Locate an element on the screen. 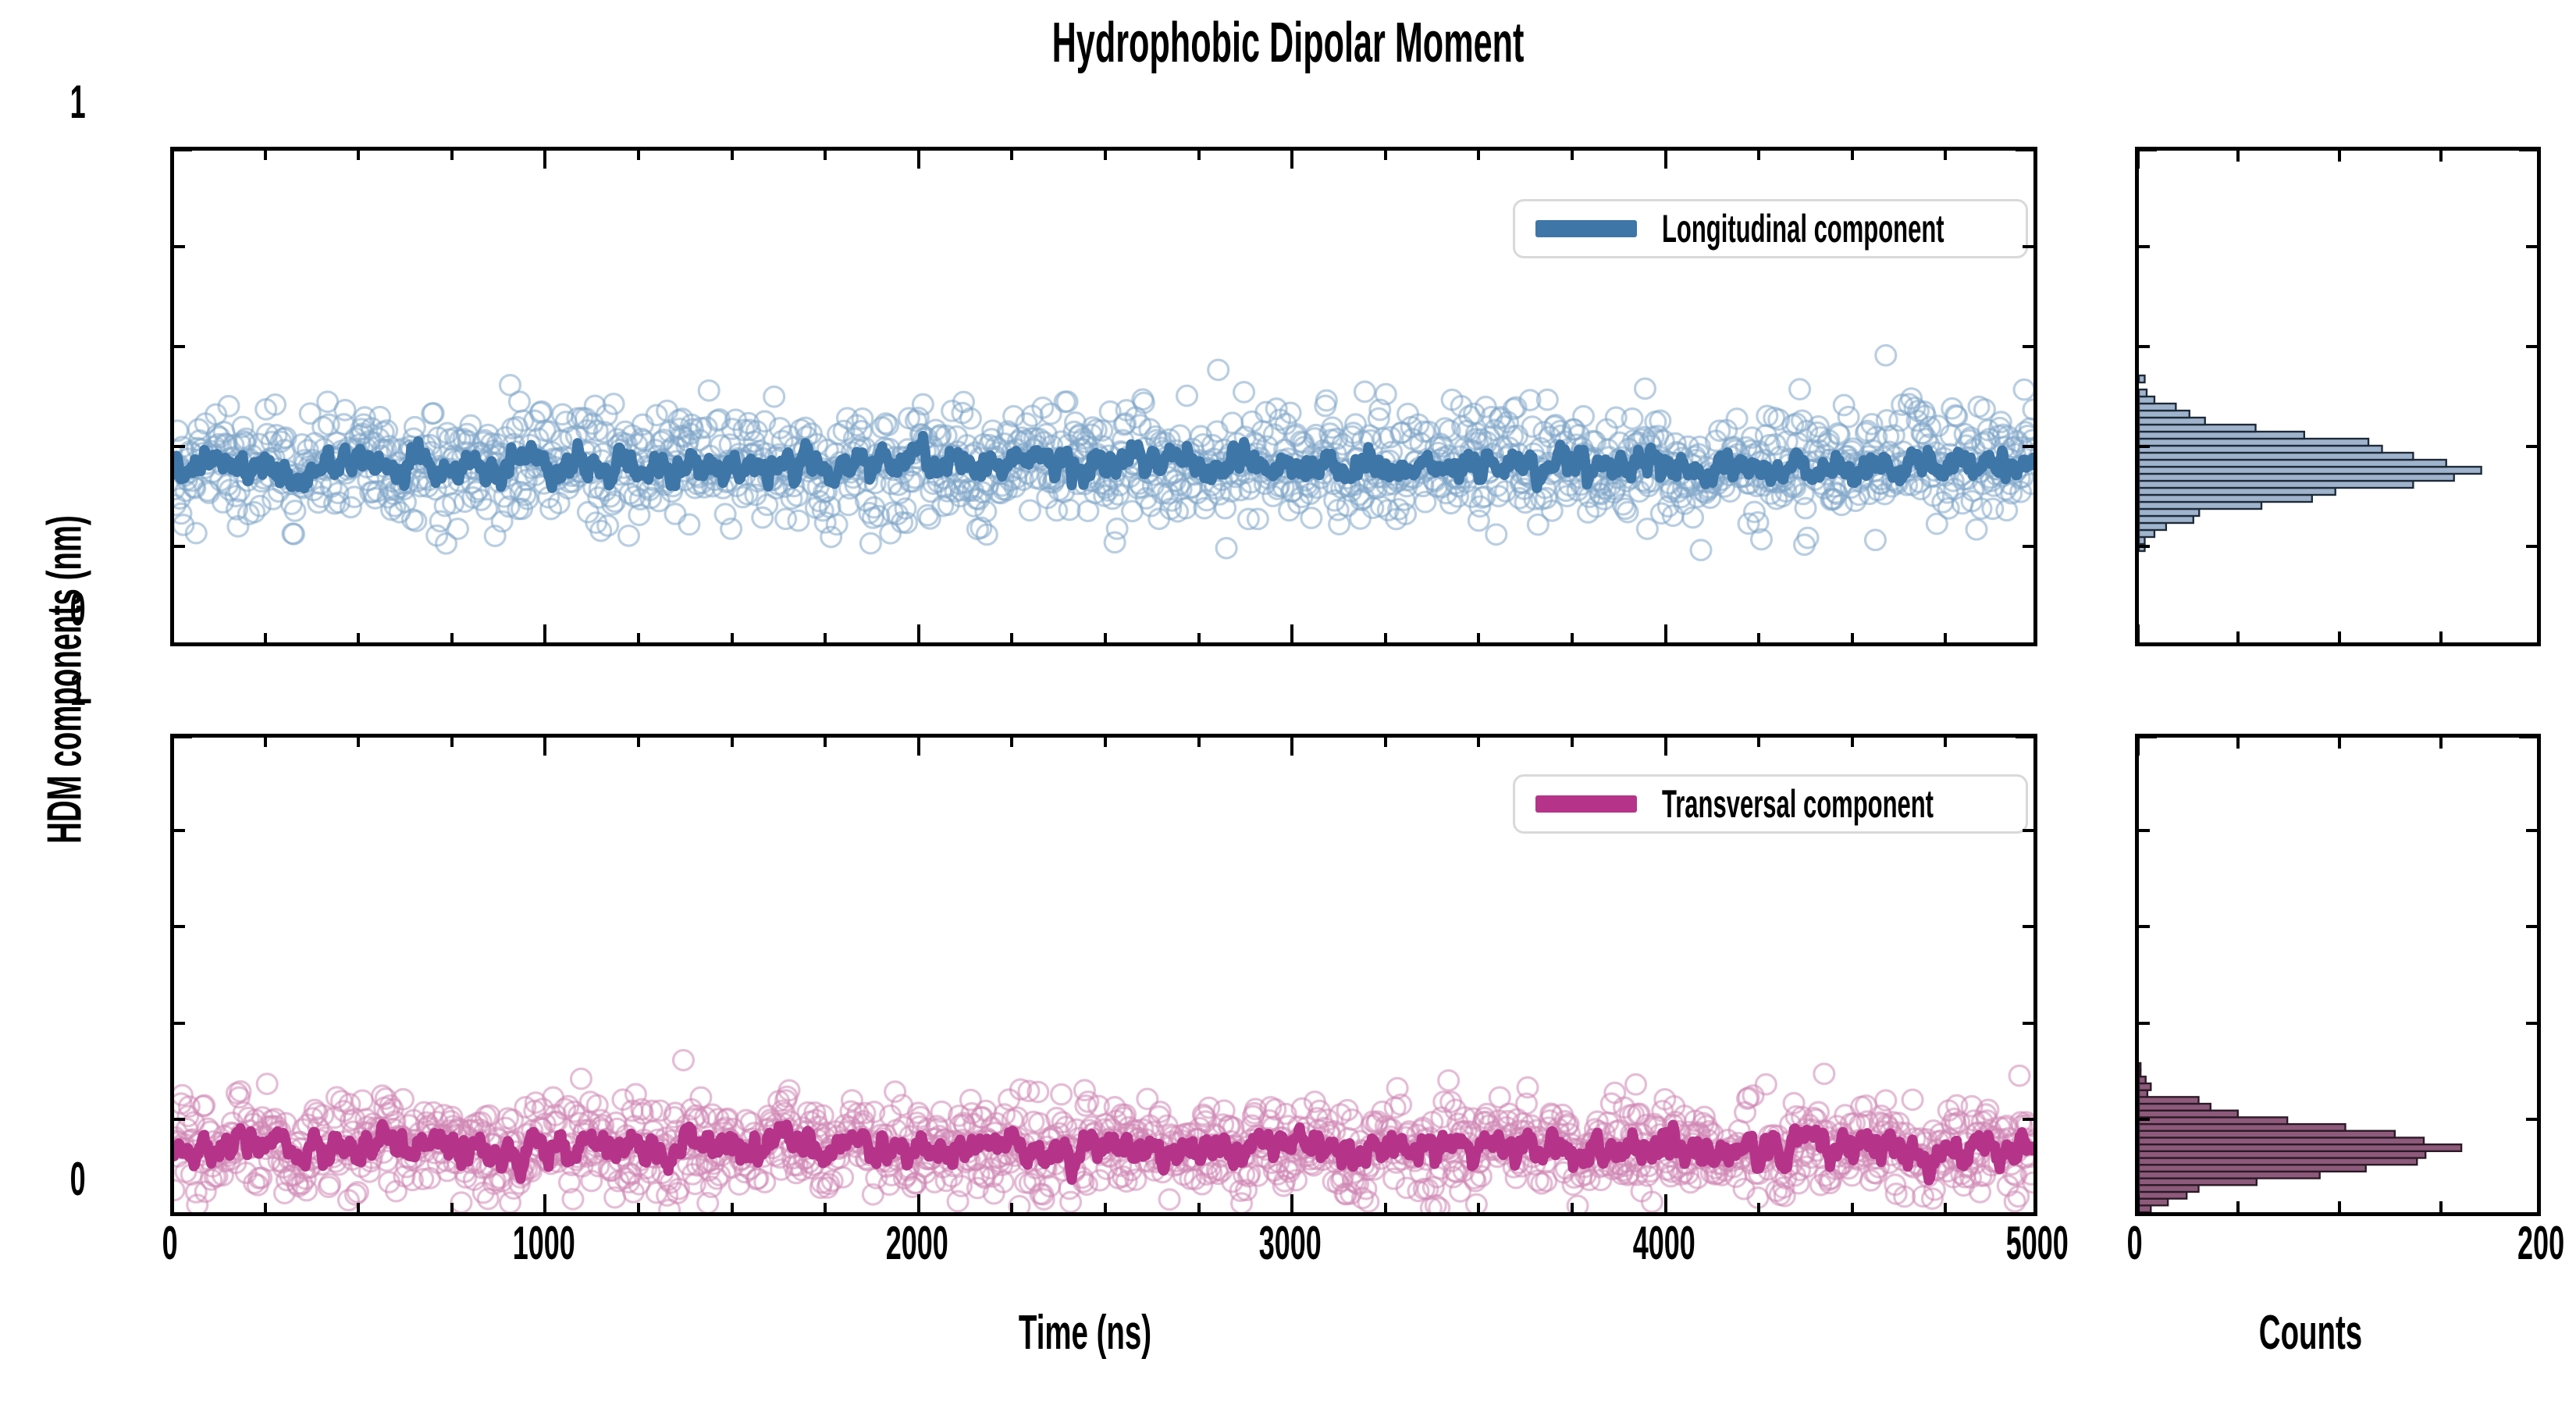  x-tick-label-4000: 4000 is located at coordinates (1664, 1243).